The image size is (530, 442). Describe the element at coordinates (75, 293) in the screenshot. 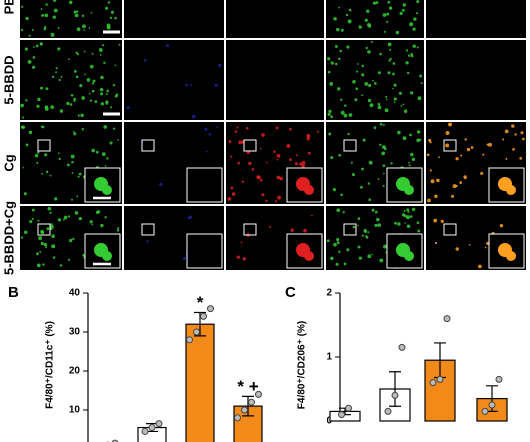

I see `y-tick-label: 40` at that location.